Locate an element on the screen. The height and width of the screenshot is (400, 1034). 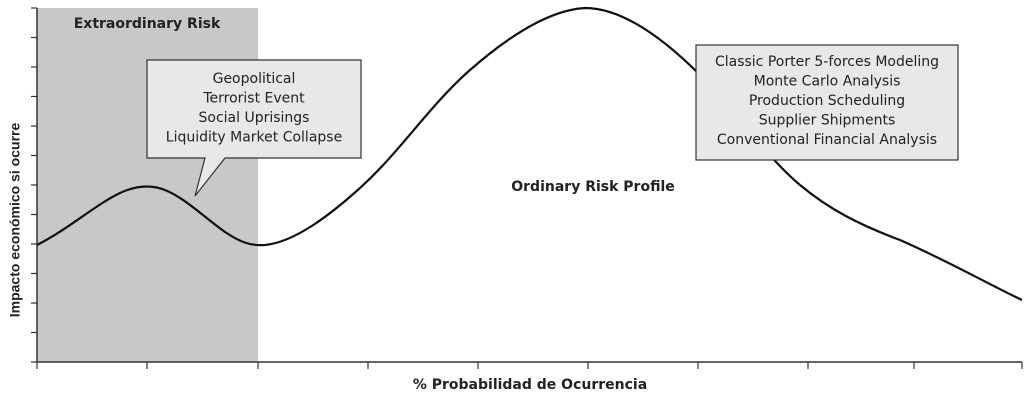
callout-line: Conventional Financial Analysis is located at coordinates (827, 140).